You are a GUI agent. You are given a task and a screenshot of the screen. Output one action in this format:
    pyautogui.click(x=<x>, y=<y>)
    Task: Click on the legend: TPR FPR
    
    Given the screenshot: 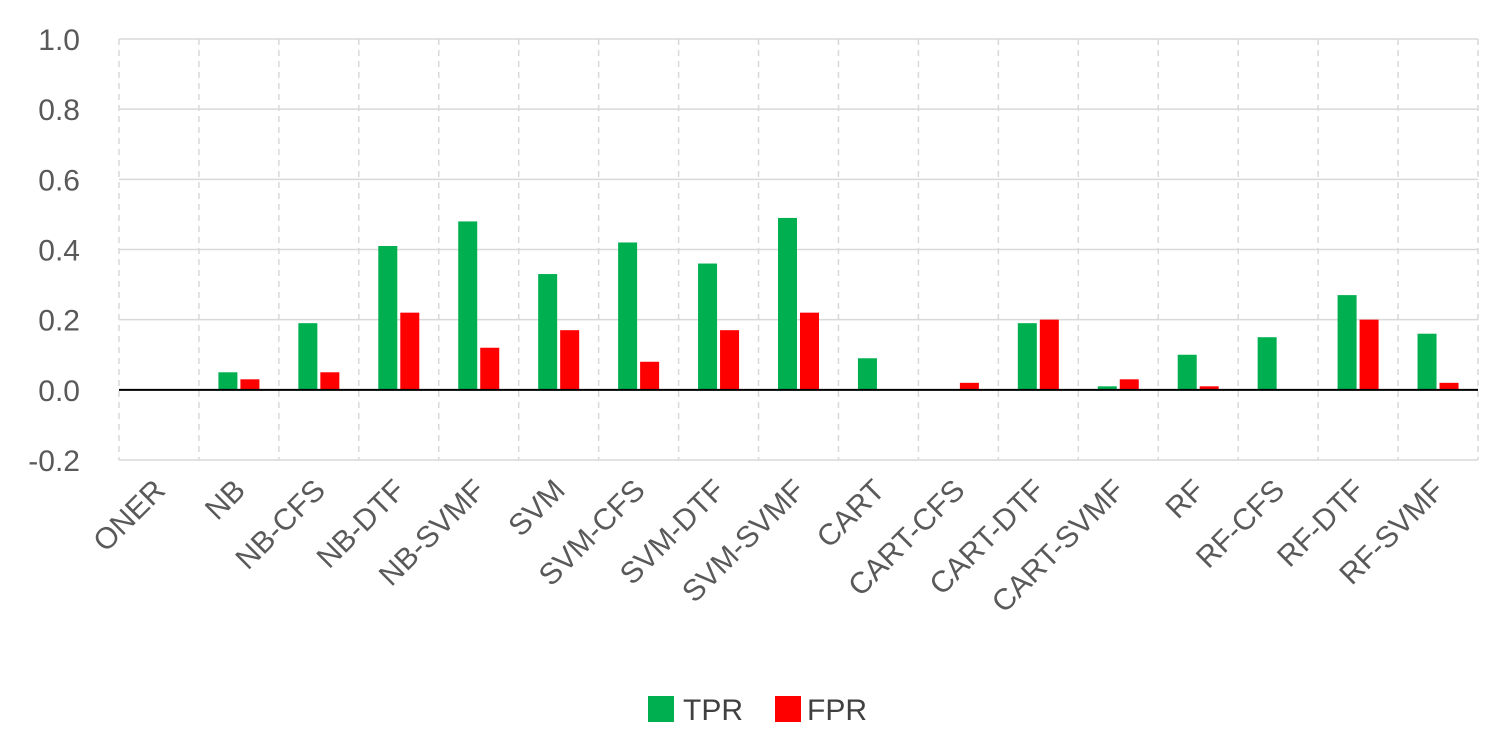 What is the action you would take?
    pyautogui.click(x=757, y=710)
    